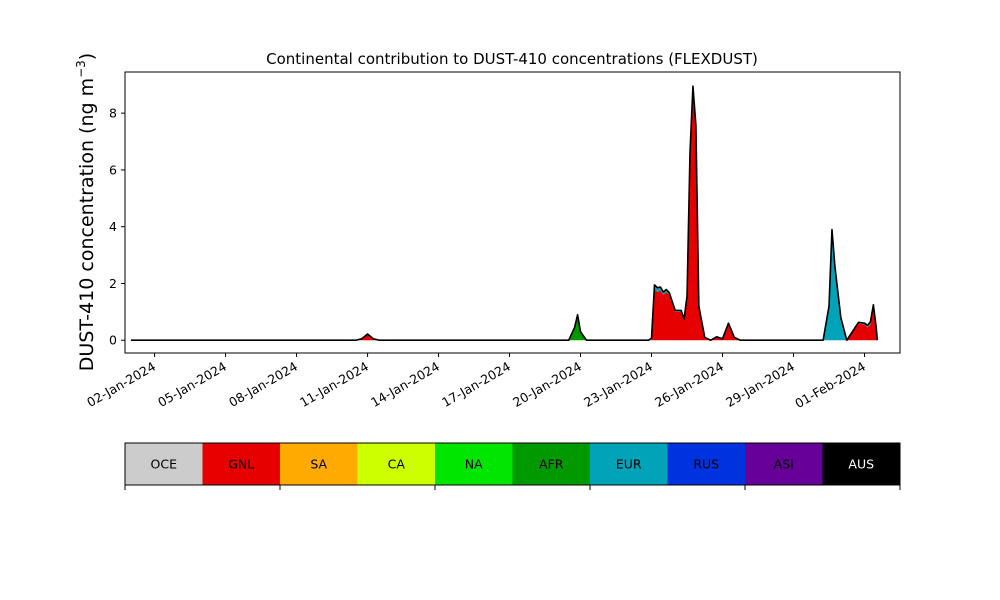  Describe the element at coordinates (113, 169) in the screenshot. I see `y-tick-label: 6` at that location.